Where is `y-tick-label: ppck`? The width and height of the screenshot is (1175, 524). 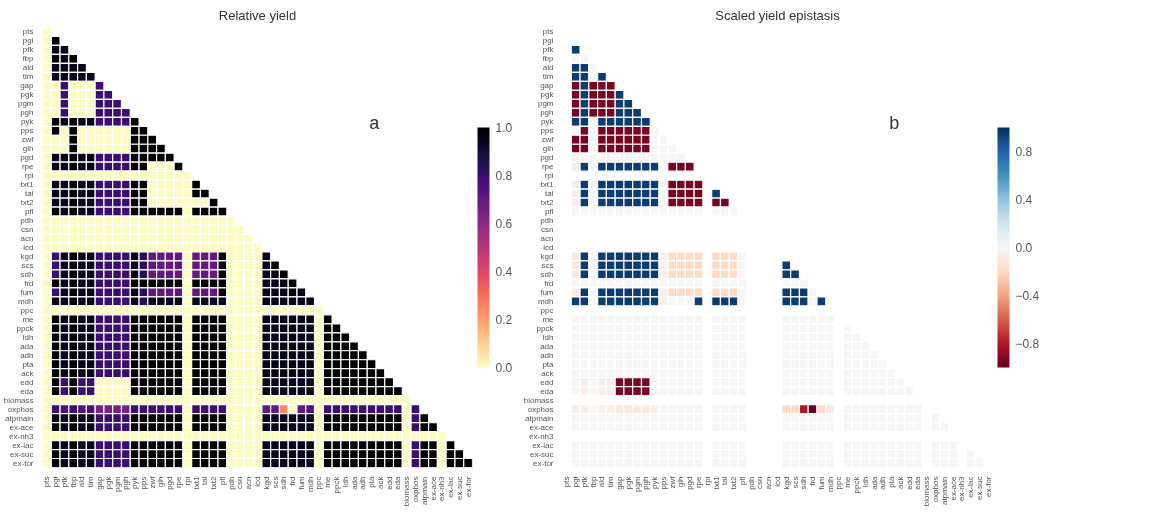 y-tick-label: ppck is located at coordinates (545, 328).